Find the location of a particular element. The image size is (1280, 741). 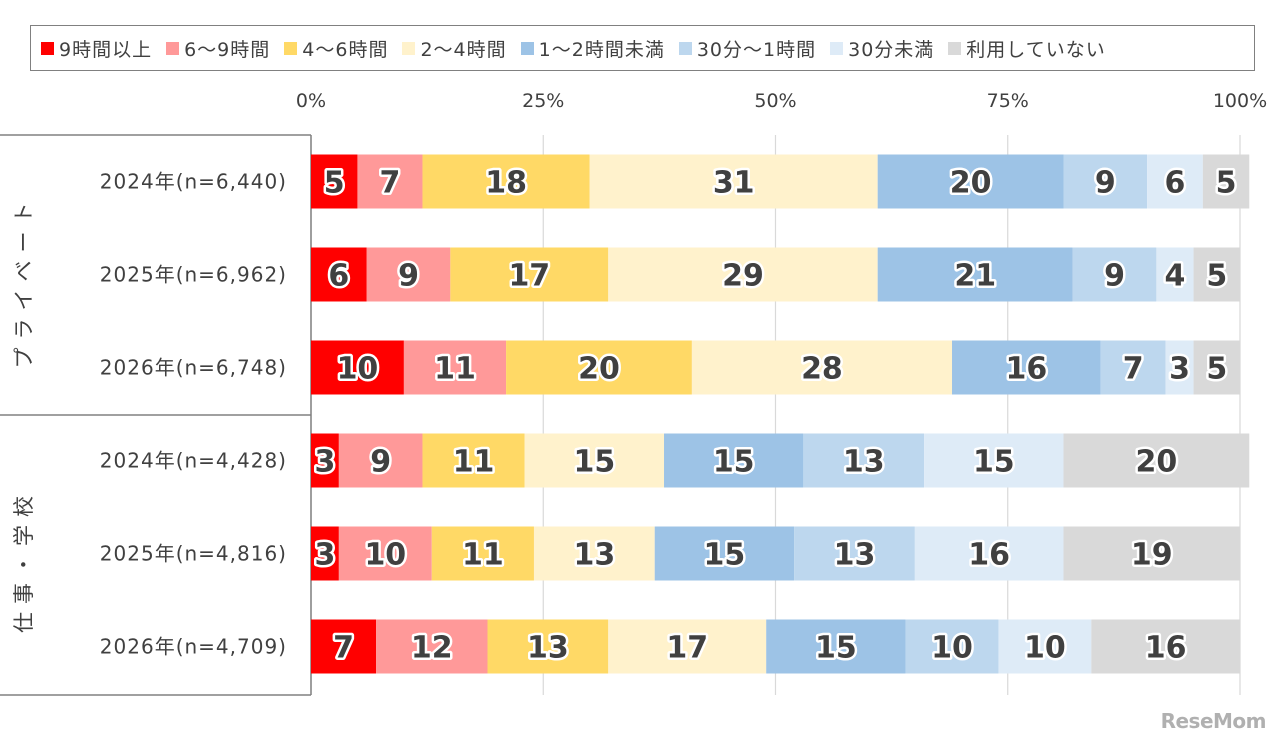

x-tick-label: 25% is located at coordinates (543, 101).